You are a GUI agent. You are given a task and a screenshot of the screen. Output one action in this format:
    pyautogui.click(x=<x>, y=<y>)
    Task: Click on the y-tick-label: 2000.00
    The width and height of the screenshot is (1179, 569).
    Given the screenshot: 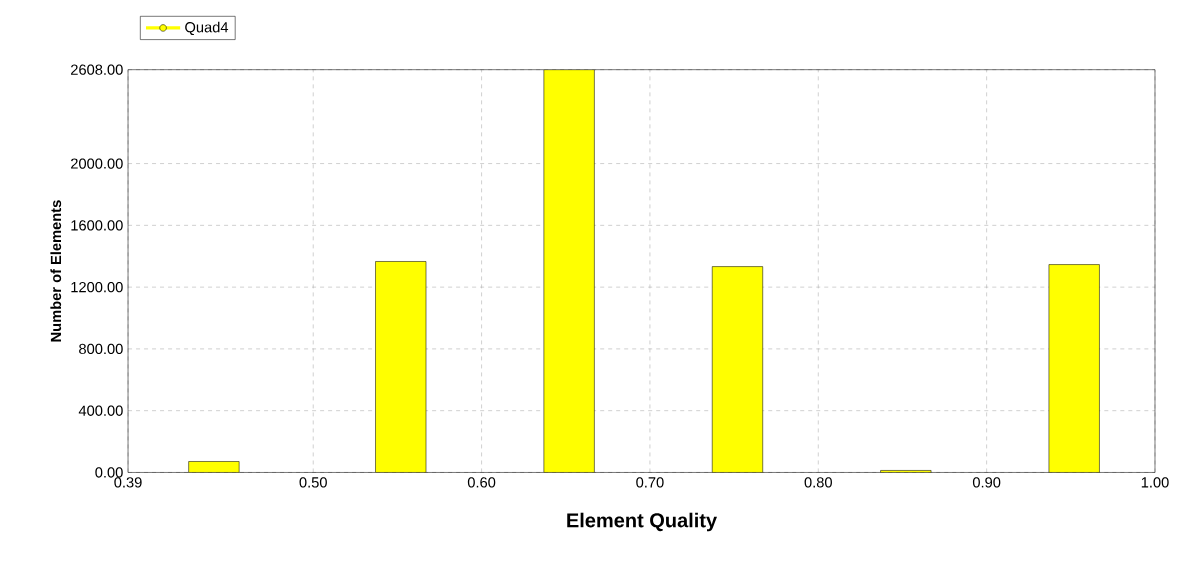 What is the action you would take?
    pyautogui.click(x=97, y=163)
    